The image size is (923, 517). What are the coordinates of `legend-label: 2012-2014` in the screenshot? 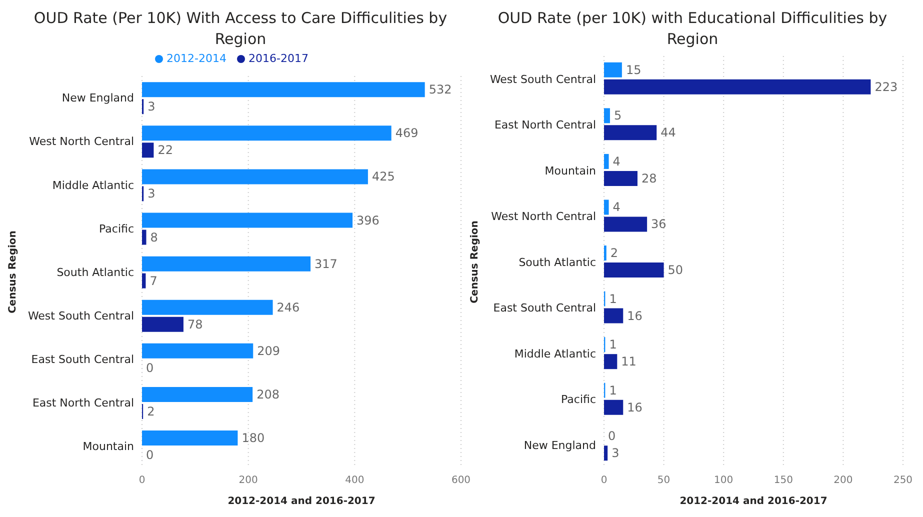 It's located at (196, 58).